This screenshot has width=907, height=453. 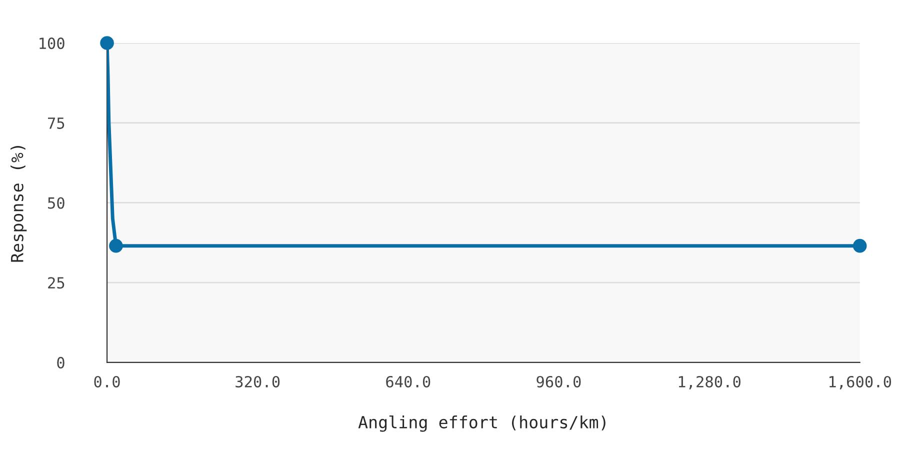 What do you see at coordinates (60, 362) in the screenshot?
I see `y-tick-label: 0` at bounding box center [60, 362].